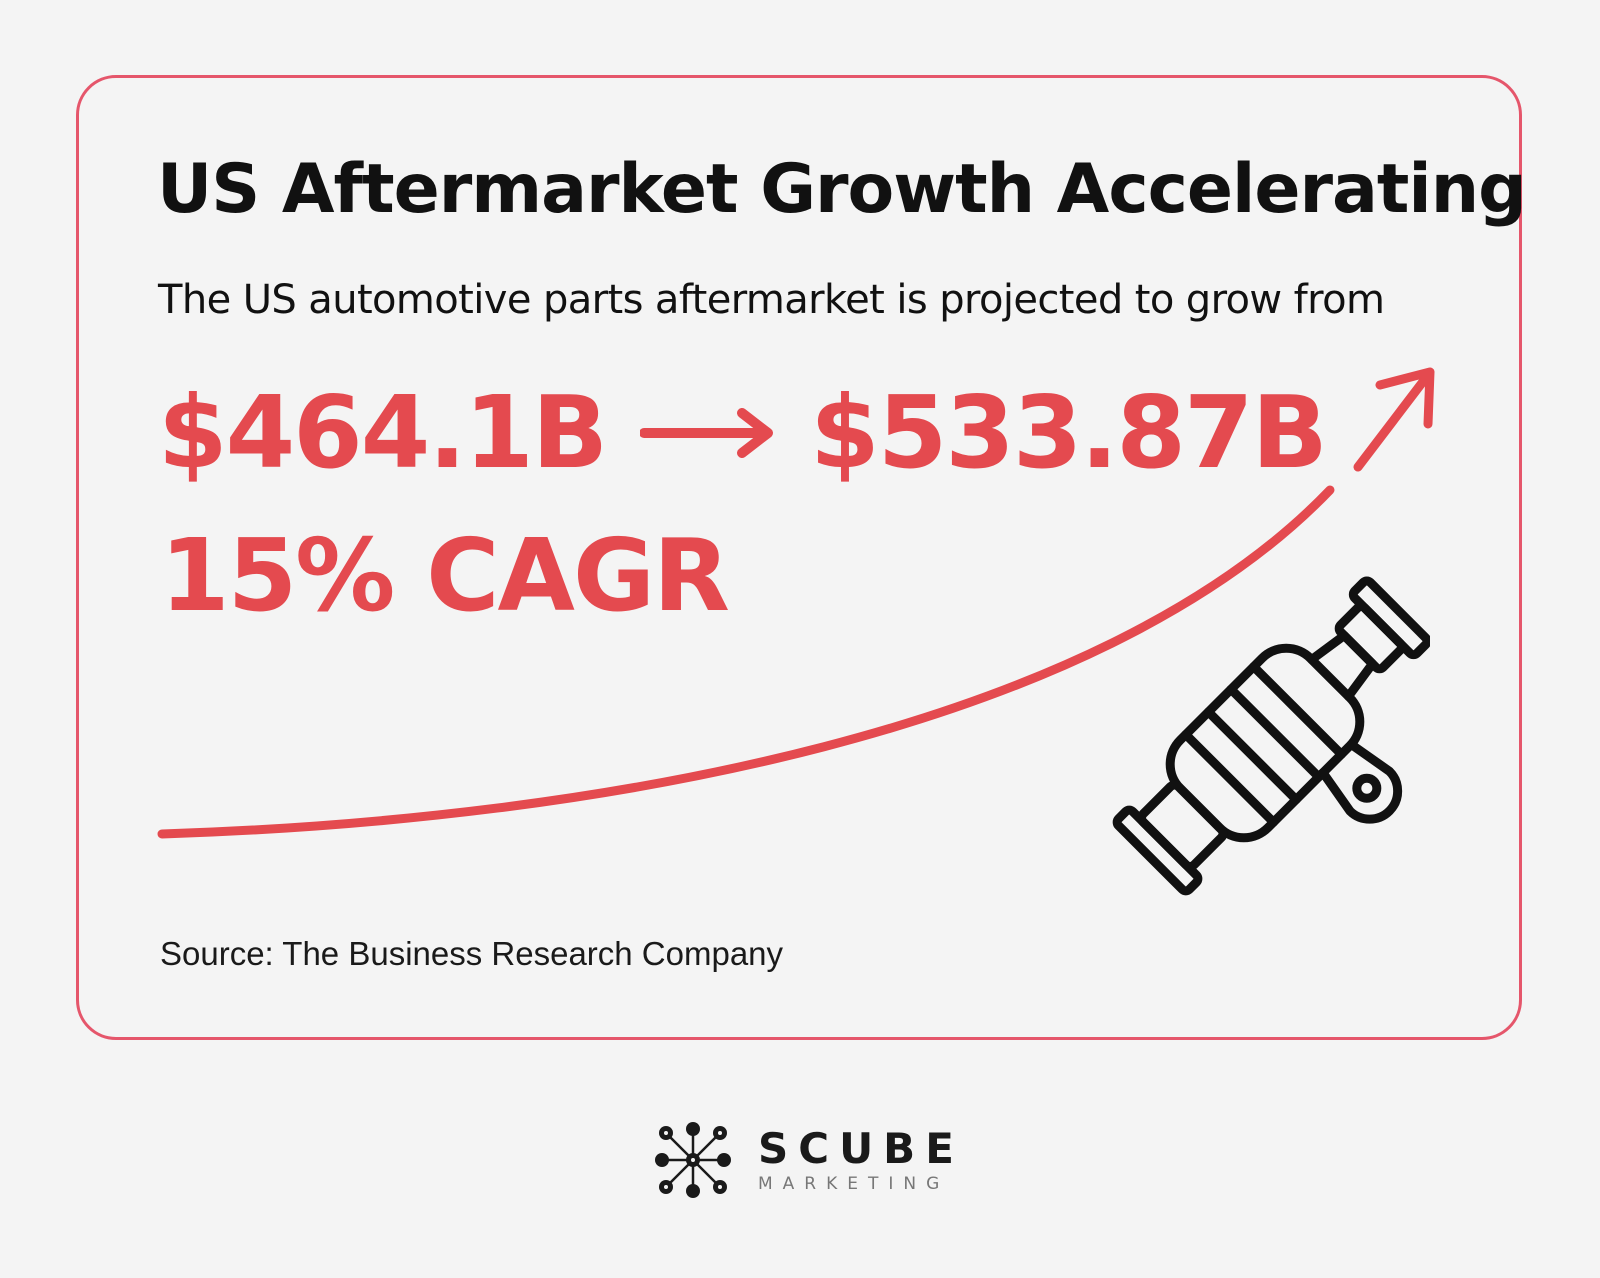 Image resolution: width=1600 pixels, height=1278 pixels. I want to click on value-to: $533.87B, so click(1069, 432).